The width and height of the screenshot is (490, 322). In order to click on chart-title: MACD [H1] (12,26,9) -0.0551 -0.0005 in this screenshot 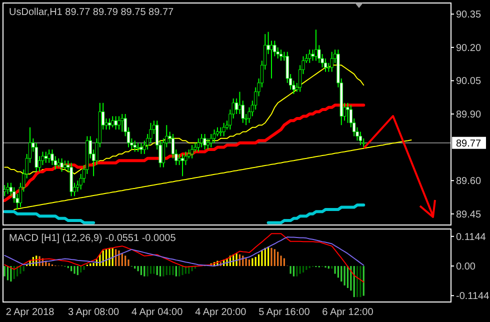, I will do `click(92, 238)`.